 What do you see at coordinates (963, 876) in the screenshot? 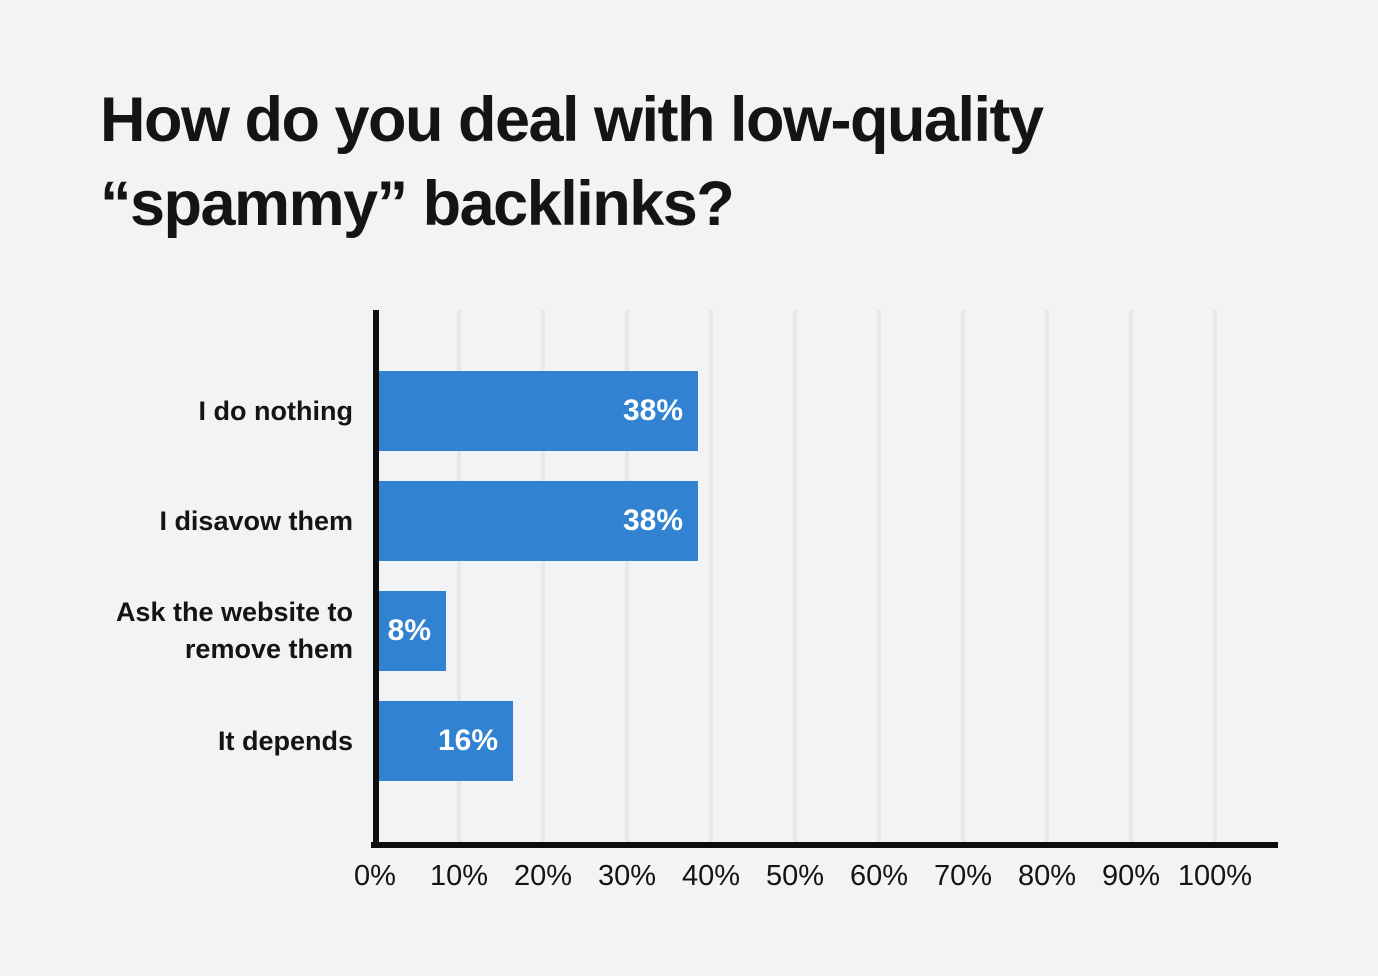
I see `x-tick-label: 70%` at bounding box center [963, 876].